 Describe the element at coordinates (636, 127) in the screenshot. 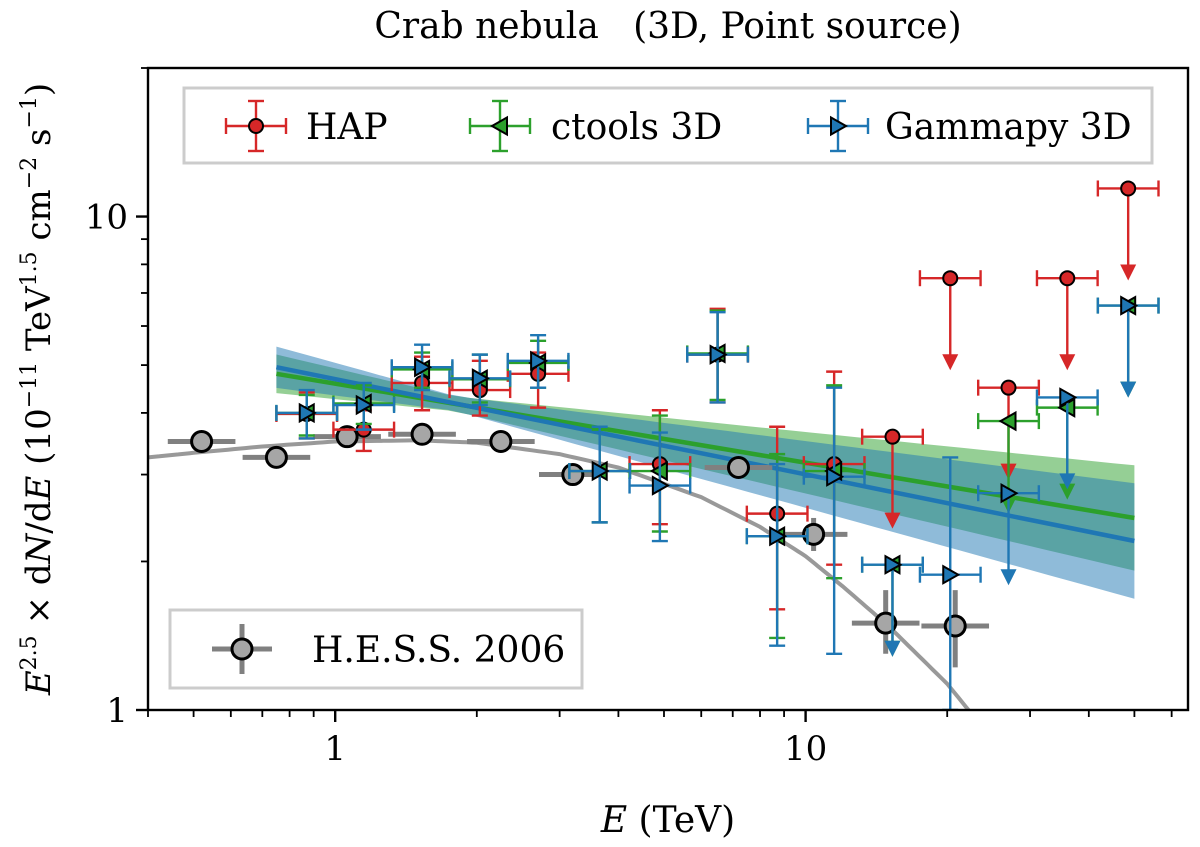

I see `legend-ctools-label: ctools 3D` at that location.